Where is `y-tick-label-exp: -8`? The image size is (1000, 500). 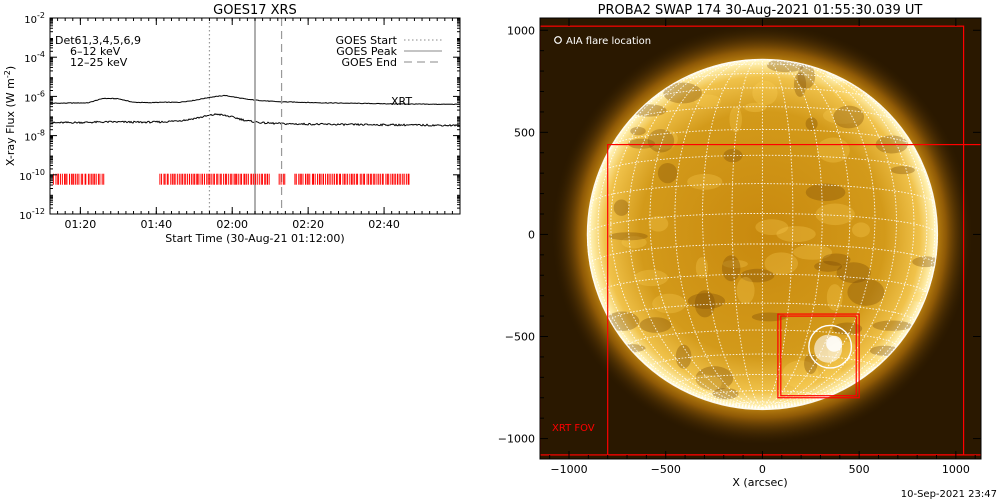
y-tick-label-exp: -8 is located at coordinates (41, 133).